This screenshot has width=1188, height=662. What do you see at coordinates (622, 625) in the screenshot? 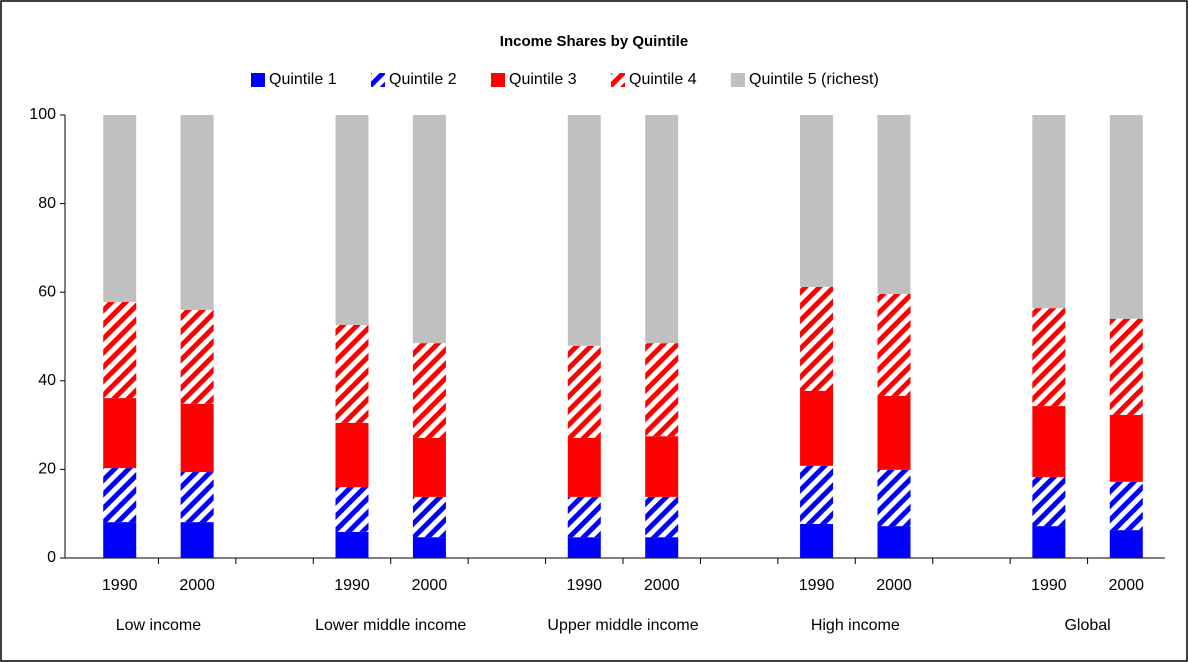
I see `group-label: Upper middle income` at bounding box center [622, 625].